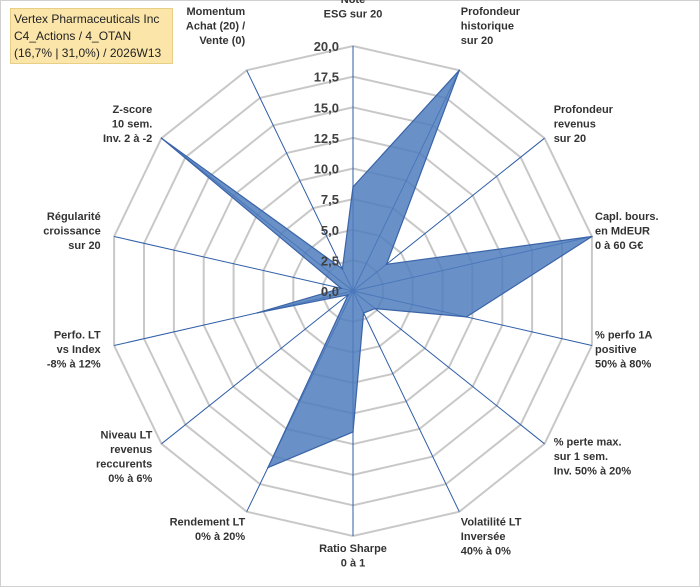 The image size is (700, 587). What do you see at coordinates (593, 457) in the screenshot?
I see `axis-label: % perte max. sur 1 sem. Inv. 50% à 20%` at bounding box center [593, 457].